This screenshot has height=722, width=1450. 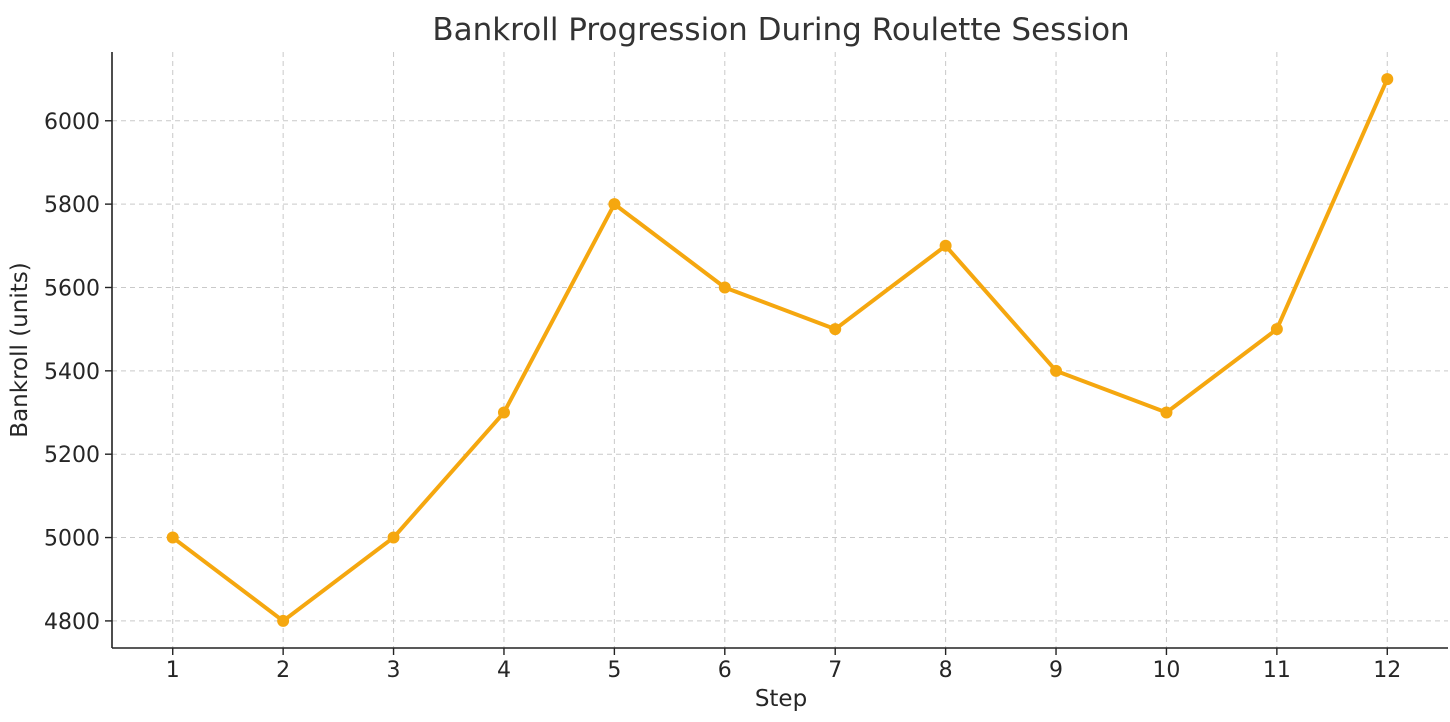 What do you see at coordinates (835, 670) in the screenshot?
I see `x-tick-label-7: 7` at bounding box center [835, 670].